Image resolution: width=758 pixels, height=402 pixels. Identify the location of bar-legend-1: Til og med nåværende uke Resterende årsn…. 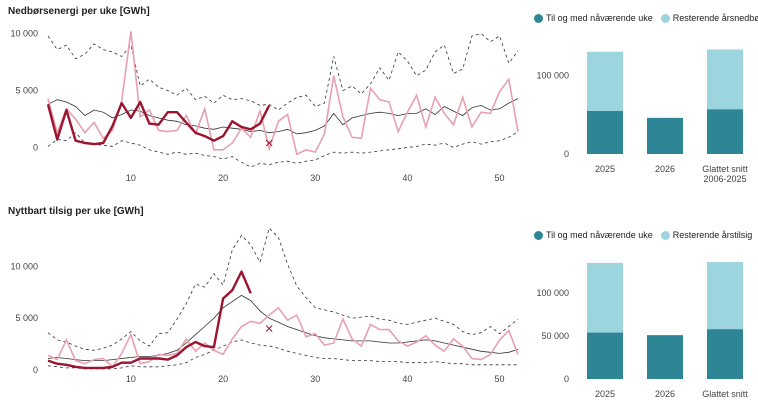
(646, 18).